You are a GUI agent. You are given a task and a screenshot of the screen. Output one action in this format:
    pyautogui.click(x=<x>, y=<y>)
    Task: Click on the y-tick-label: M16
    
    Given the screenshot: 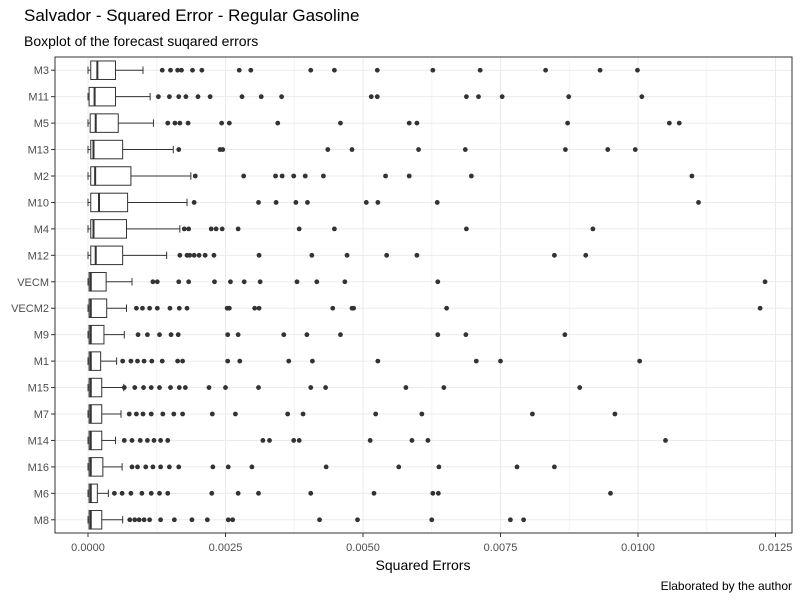 What is the action you would take?
    pyautogui.click(x=38, y=468)
    